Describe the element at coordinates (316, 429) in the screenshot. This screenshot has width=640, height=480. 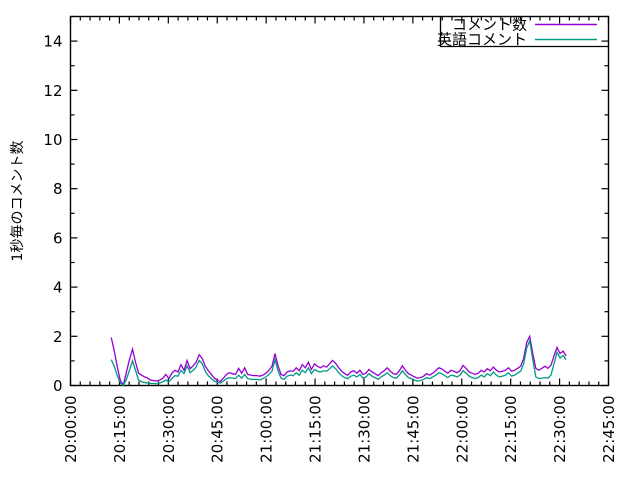
I see `x-tick-label: 21:15:00` at that location.